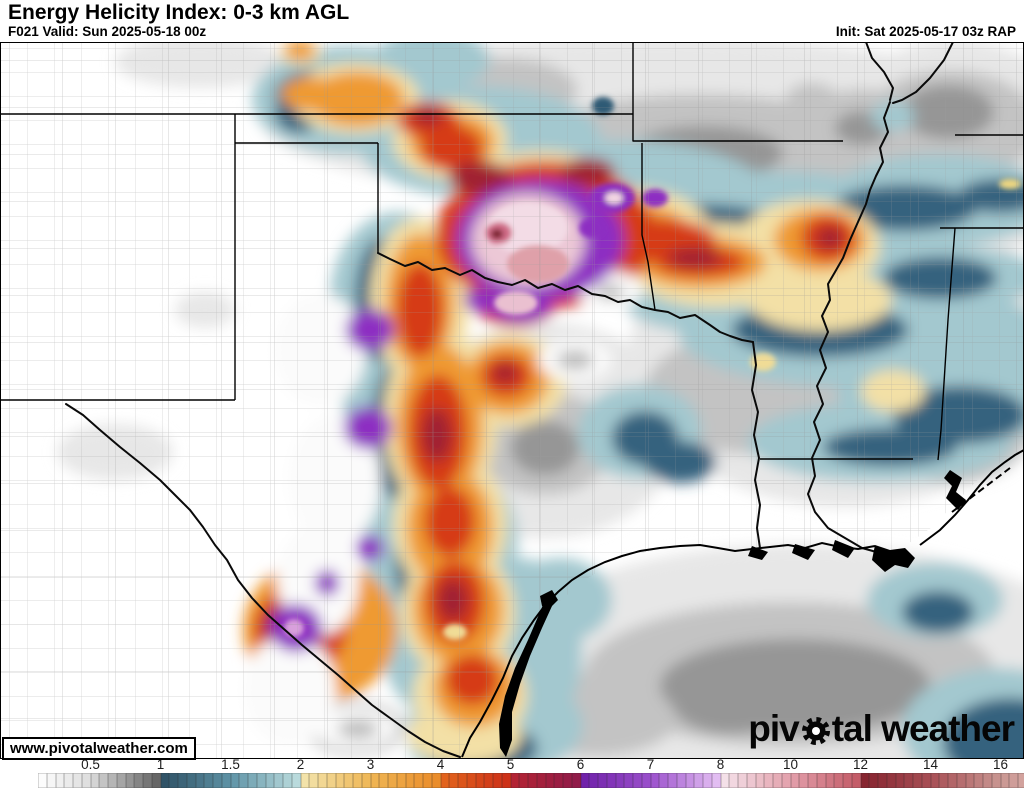 The image size is (1024, 791). What do you see at coordinates (650, 764) in the screenshot?
I see `colorbar-tick-label: 7` at bounding box center [650, 764].